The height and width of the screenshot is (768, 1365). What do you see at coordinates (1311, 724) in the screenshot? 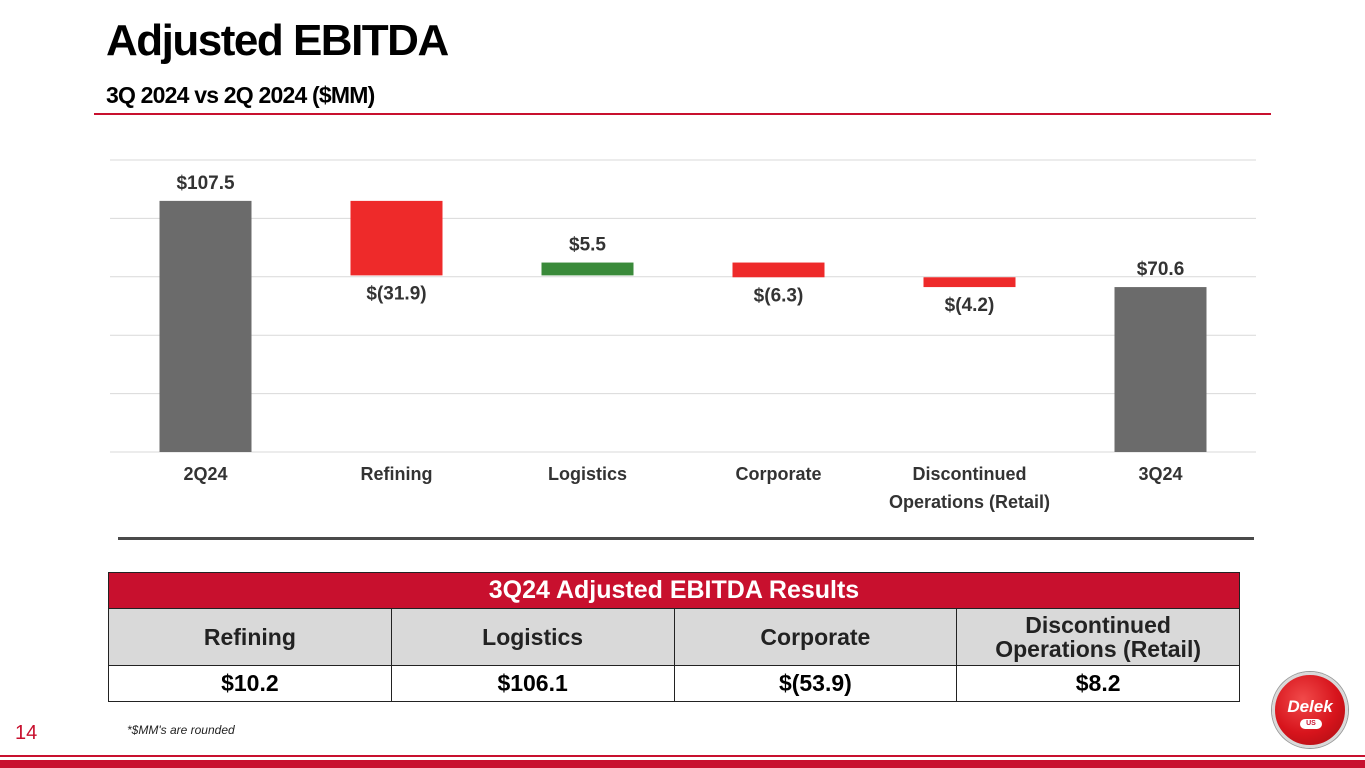
I see `logo-badge: US` at bounding box center [1311, 724].